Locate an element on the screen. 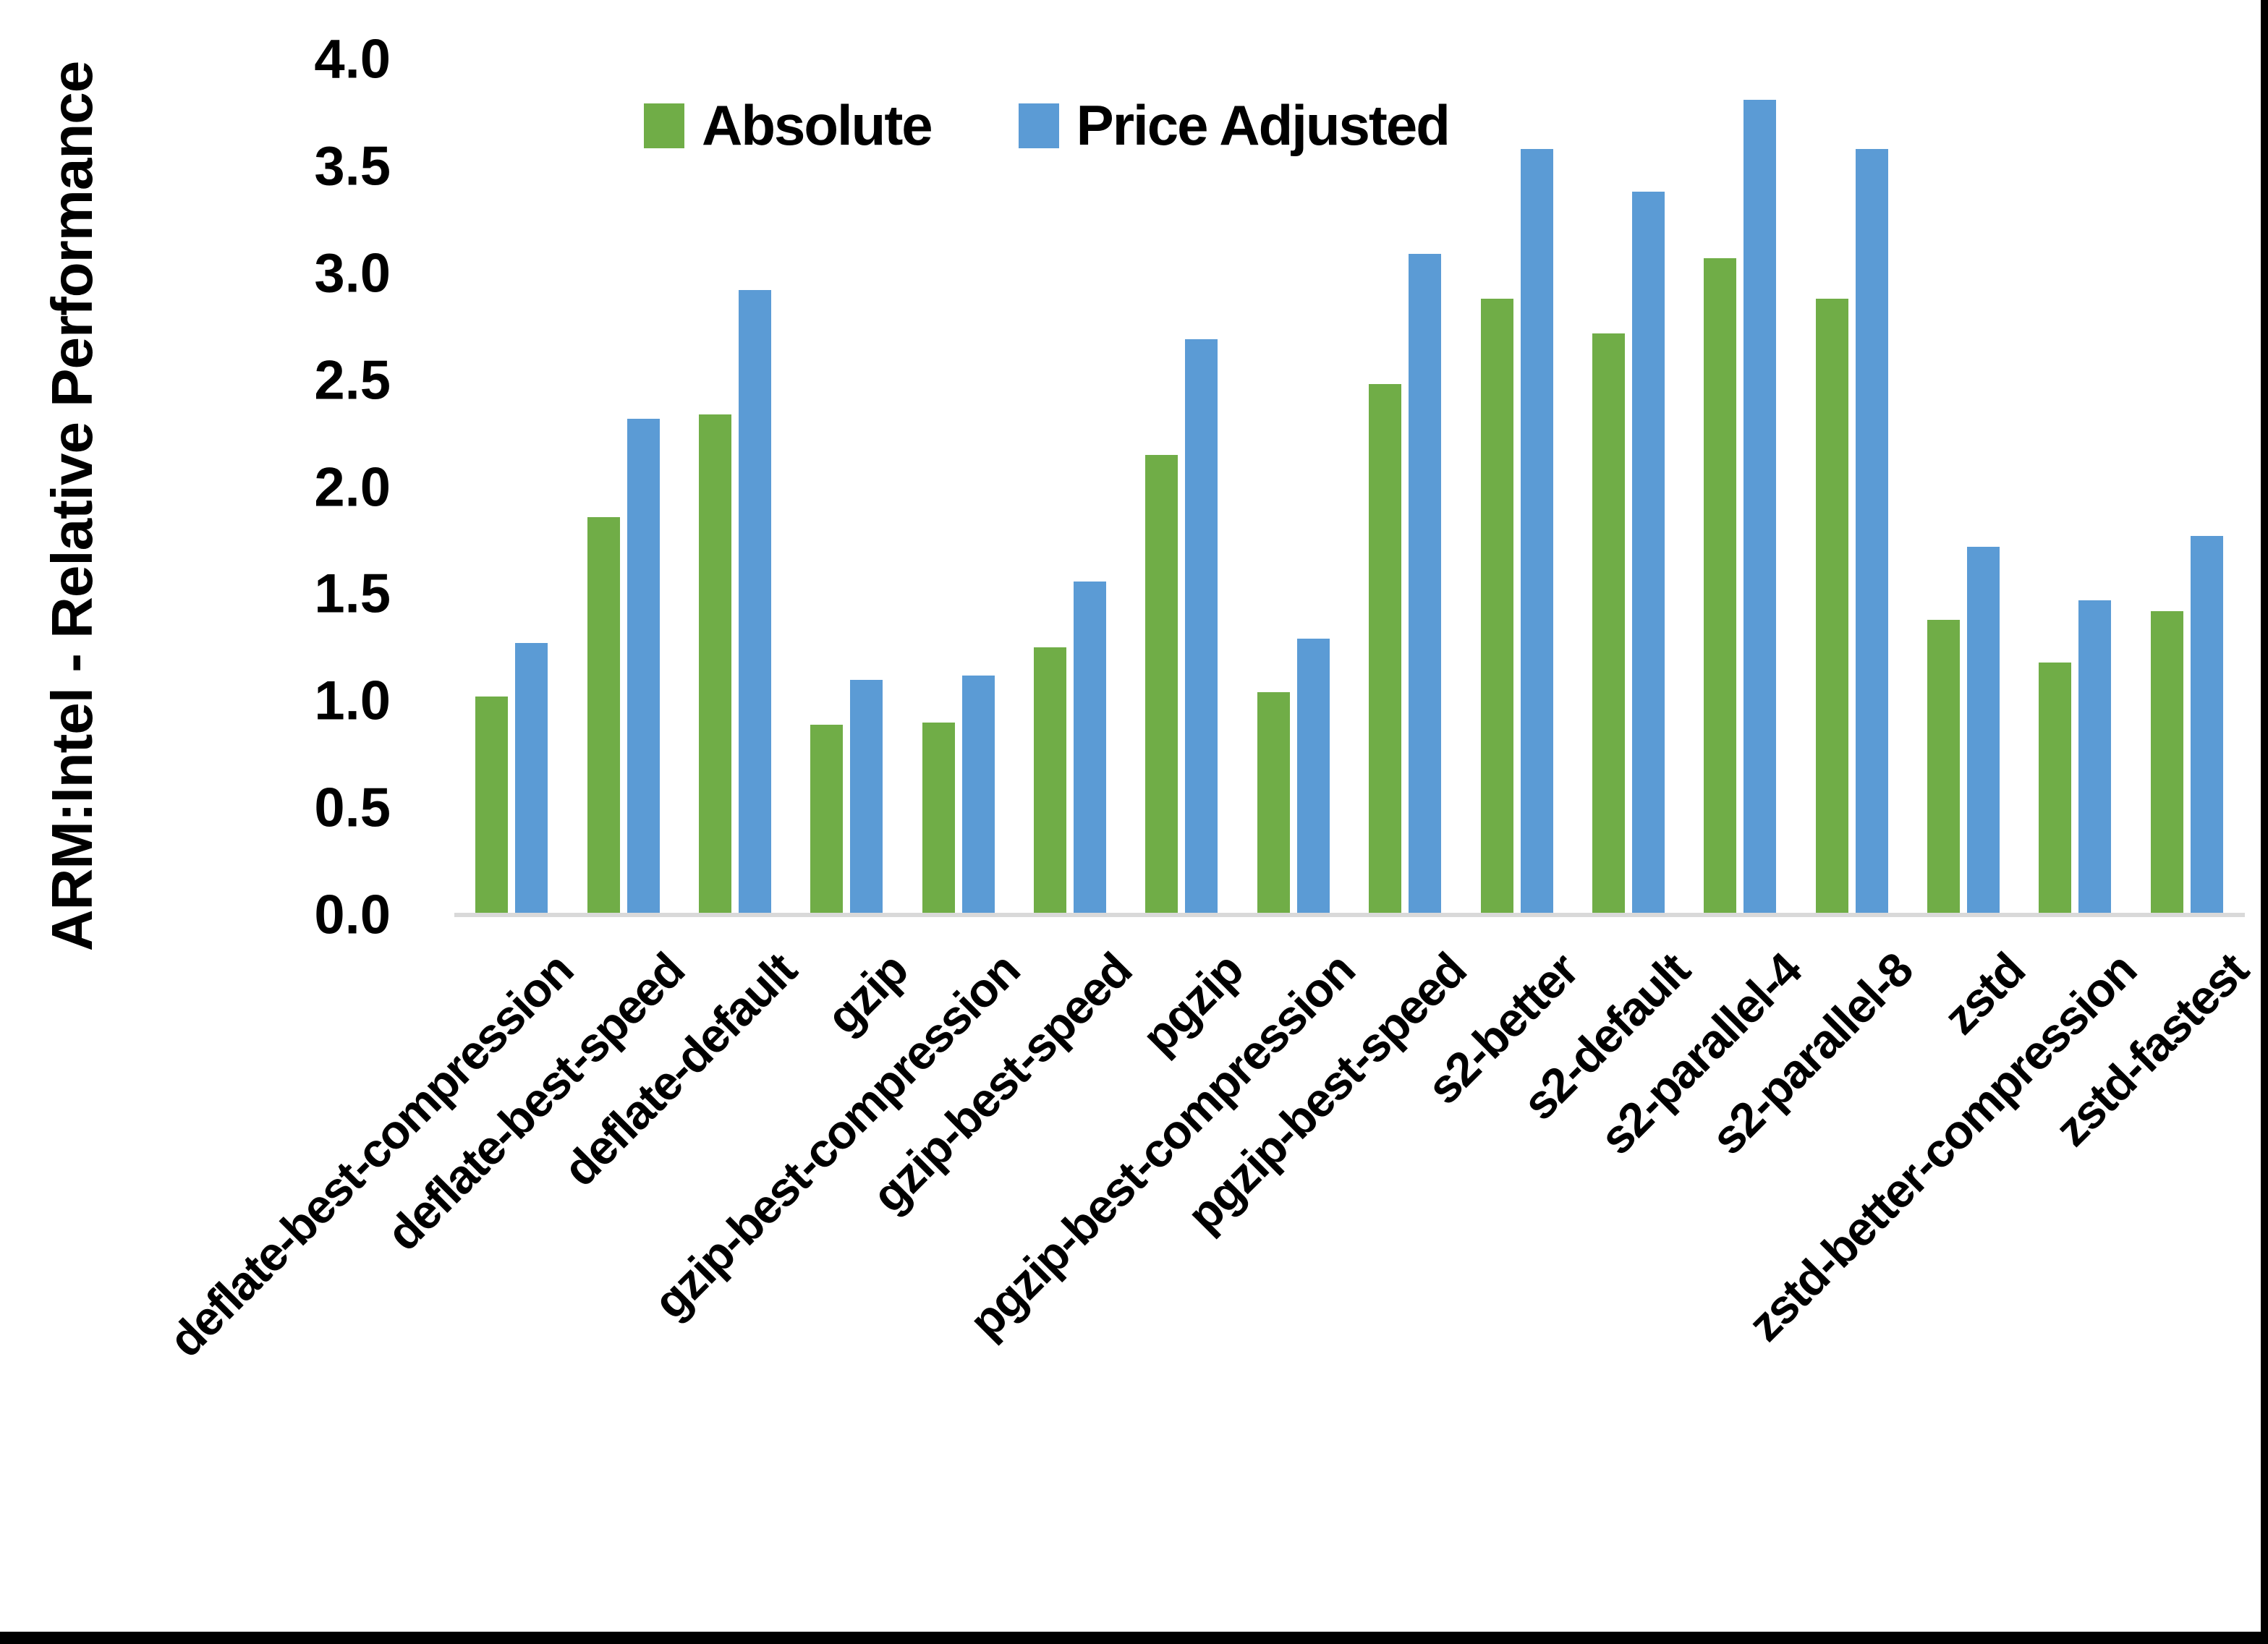 The height and width of the screenshot is (1644, 2268). y-tick-label: 3.5 is located at coordinates (352, 166).